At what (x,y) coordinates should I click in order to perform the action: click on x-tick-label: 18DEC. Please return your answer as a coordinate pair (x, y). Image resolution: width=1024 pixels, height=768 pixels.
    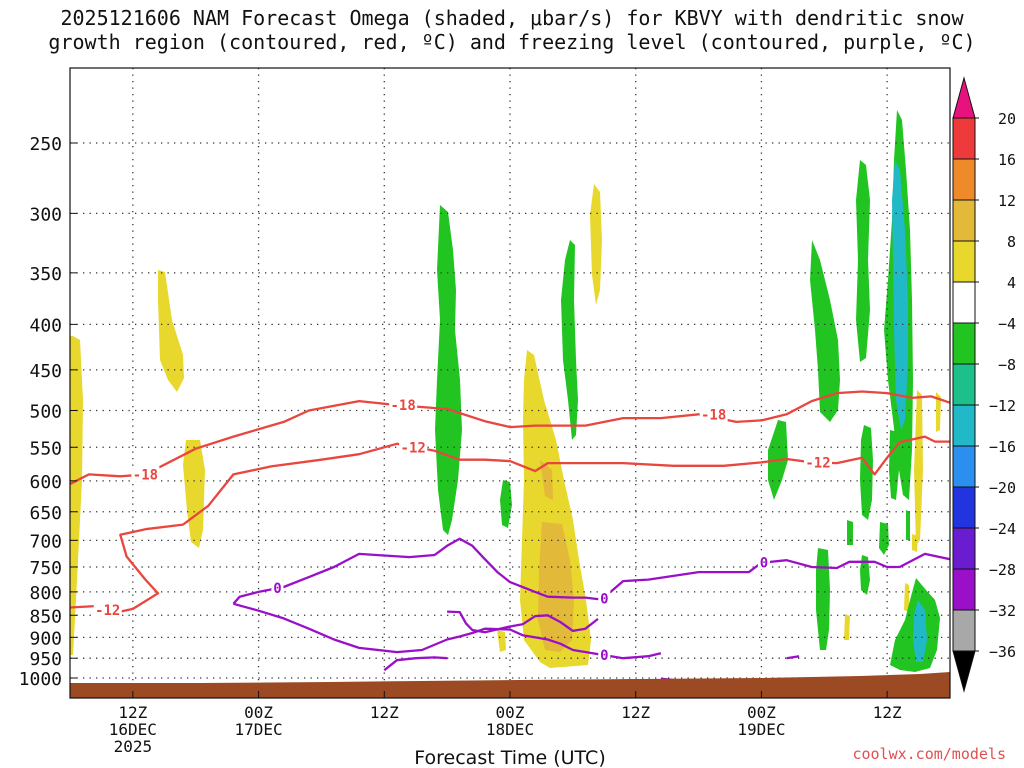
    Looking at the image, I should click on (510, 729).